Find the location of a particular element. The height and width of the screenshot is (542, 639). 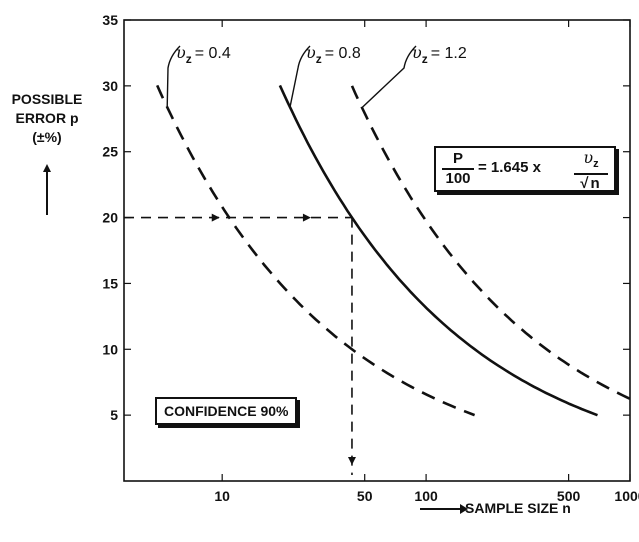

formula-lhs-numerator: P is located at coordinates (458, 160).